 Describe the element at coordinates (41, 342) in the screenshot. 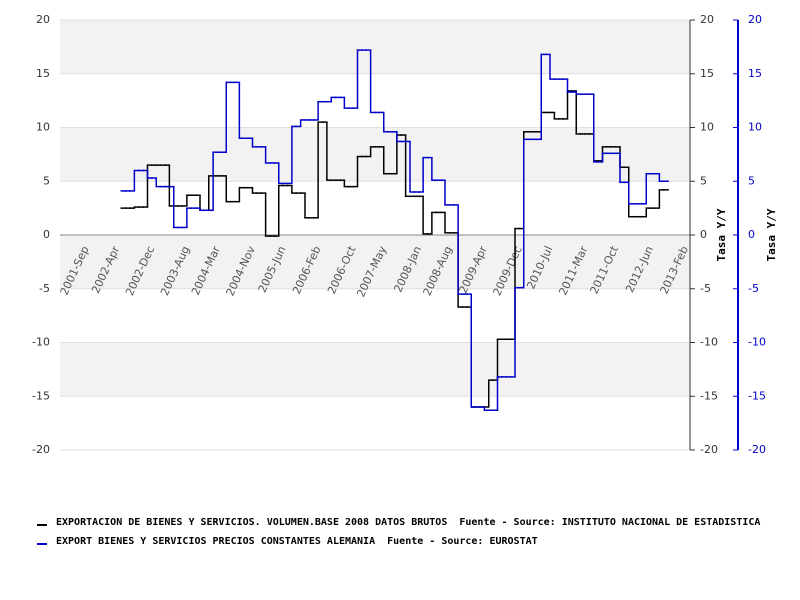

I see `y-tick-label: -10` at that location.